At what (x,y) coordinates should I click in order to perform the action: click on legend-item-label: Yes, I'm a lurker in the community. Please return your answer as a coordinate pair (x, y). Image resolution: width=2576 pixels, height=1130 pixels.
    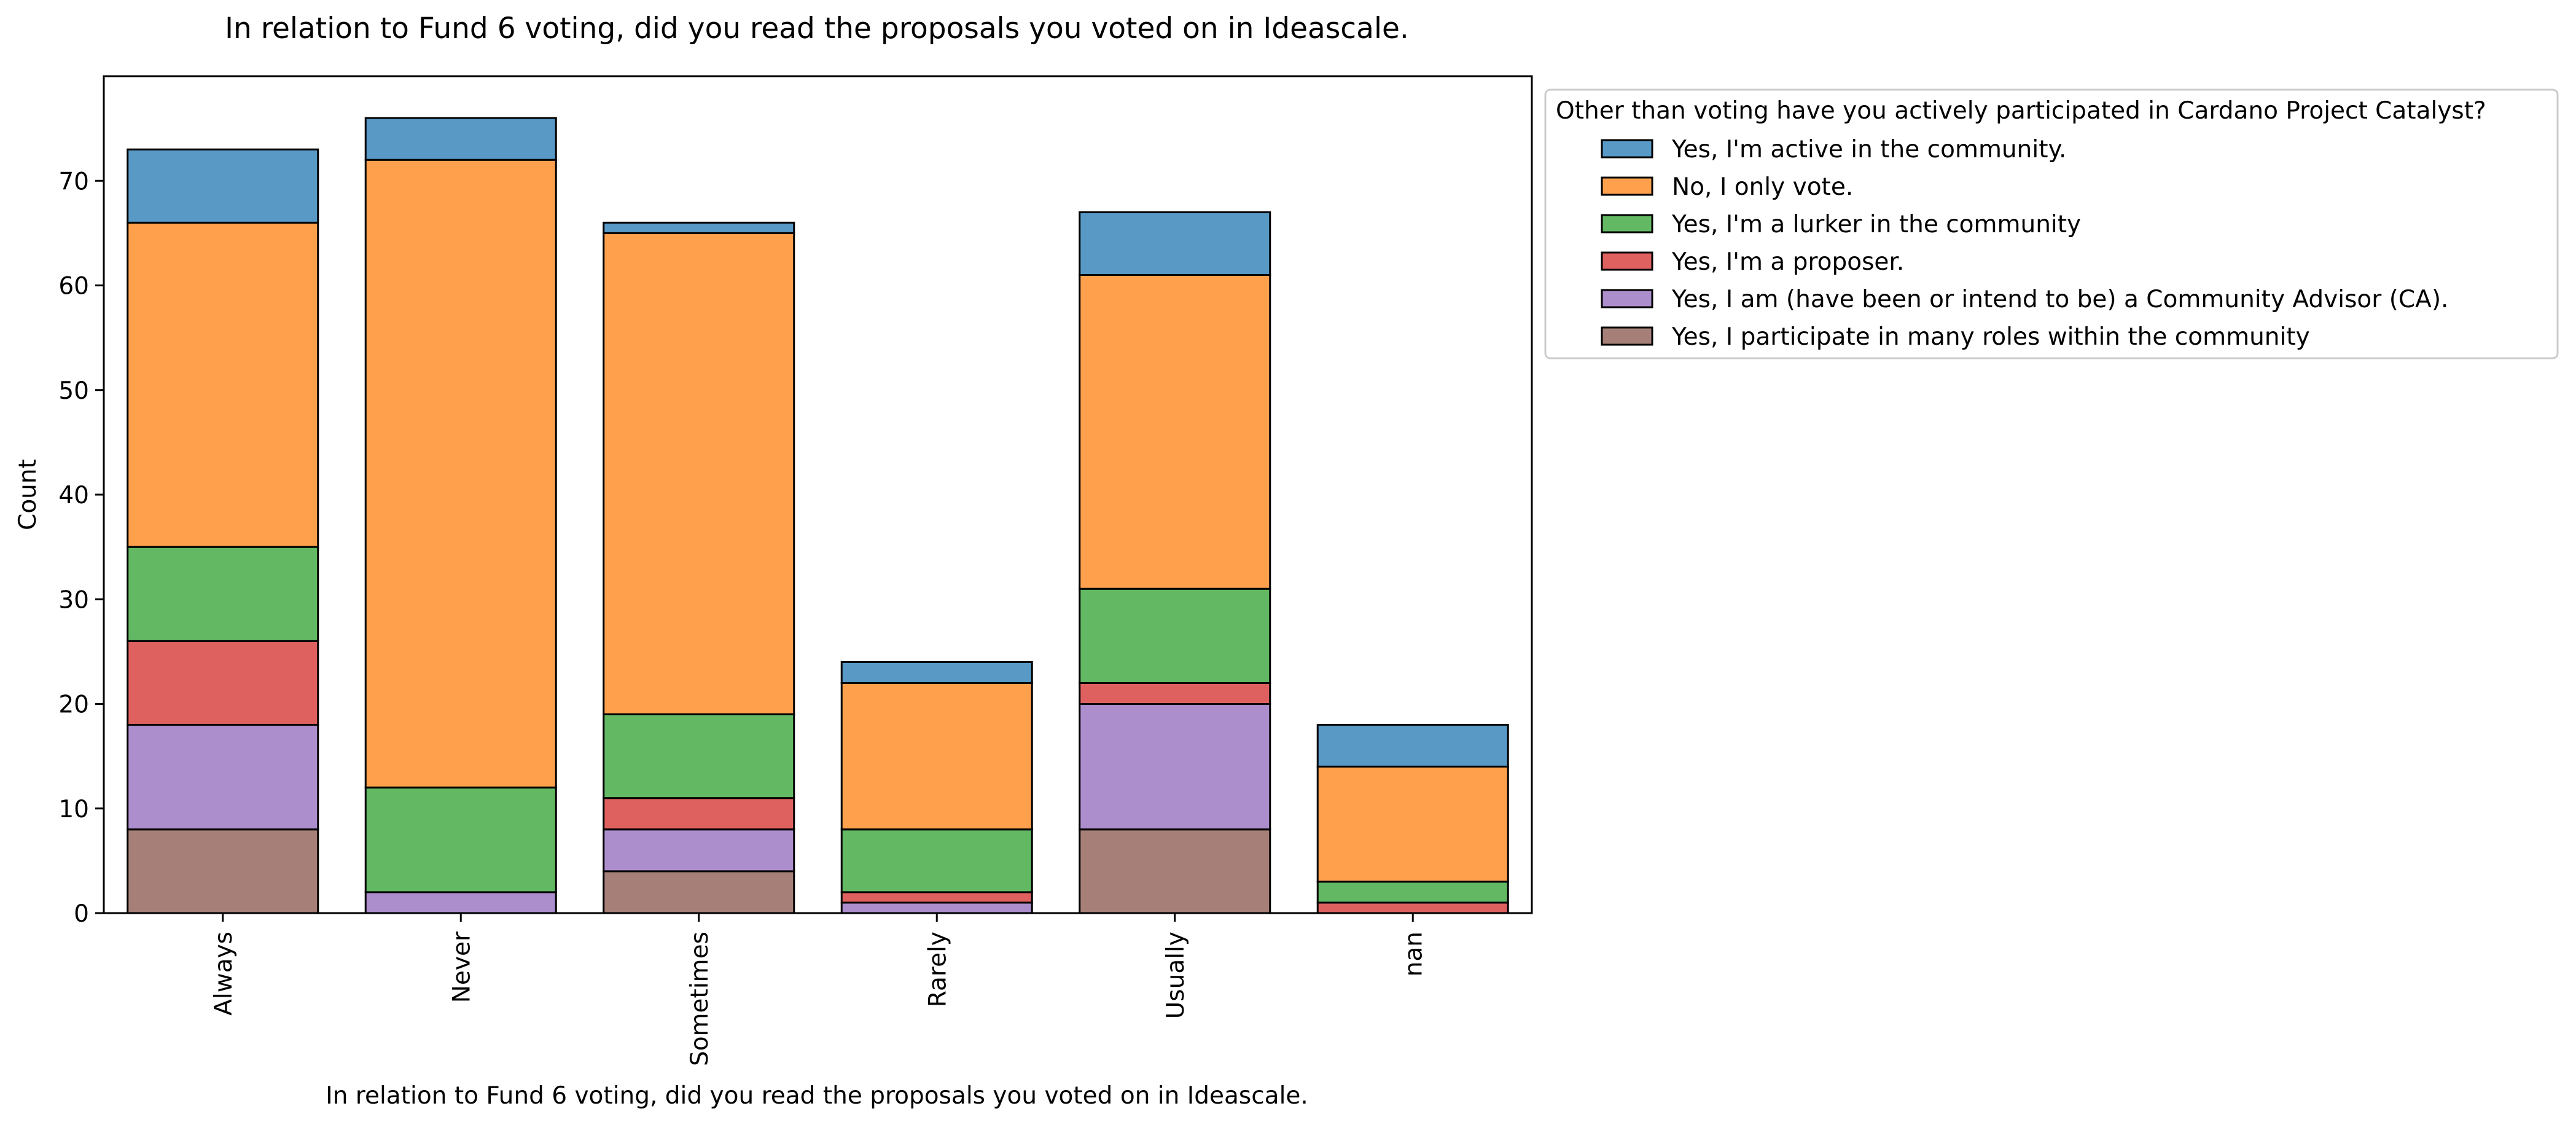
    Looking at the image, I should click on (1876, 224).